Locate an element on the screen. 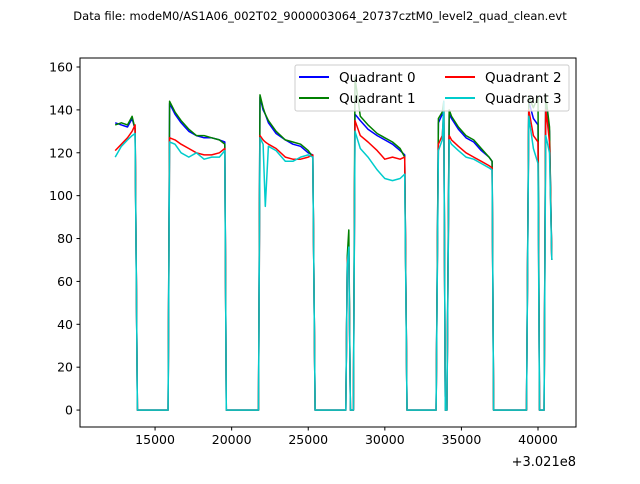 The width and height of the screenshot is (640, 484). y-tick-label: 160 is located at coordinates (61, 67).